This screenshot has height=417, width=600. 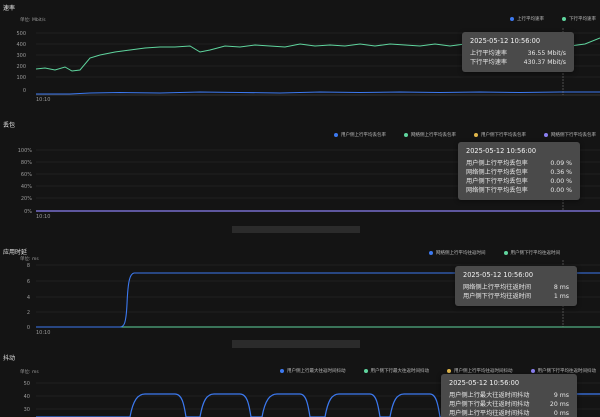 What do you see at coordinates (26, 175) in the screenshot?
I see `y-tick: 60%` at bounding box center [26, 175].